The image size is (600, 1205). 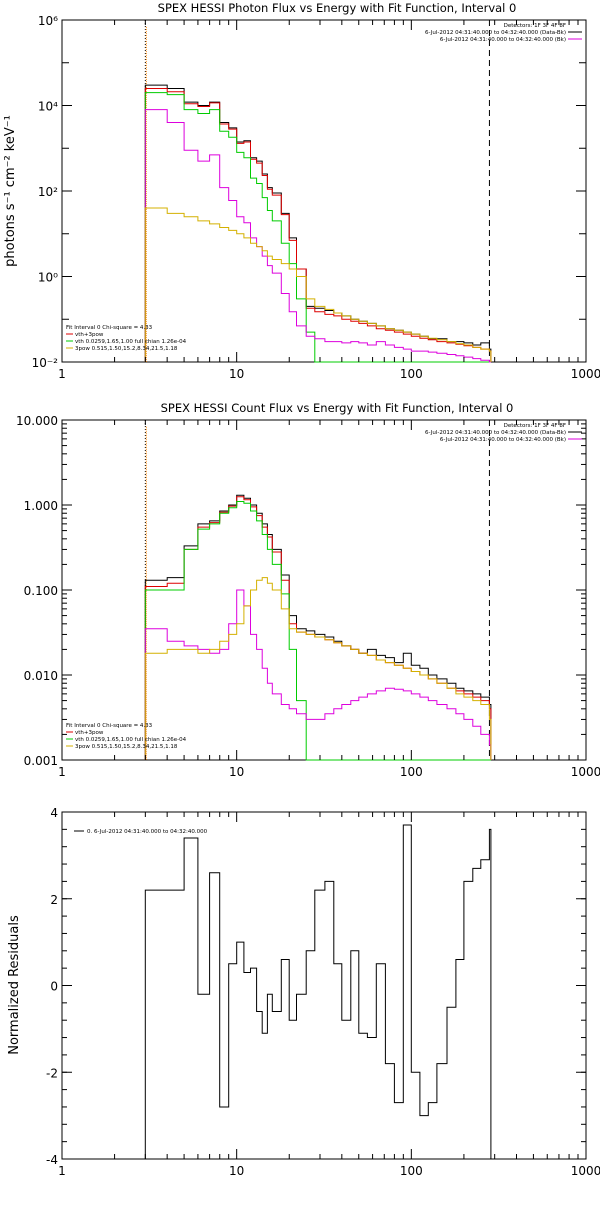 What do you see at coordinates (14, 985) in the screenshot?
I see `residuals-y-label: Normalized Residuals` at bounding box center [14, 985].